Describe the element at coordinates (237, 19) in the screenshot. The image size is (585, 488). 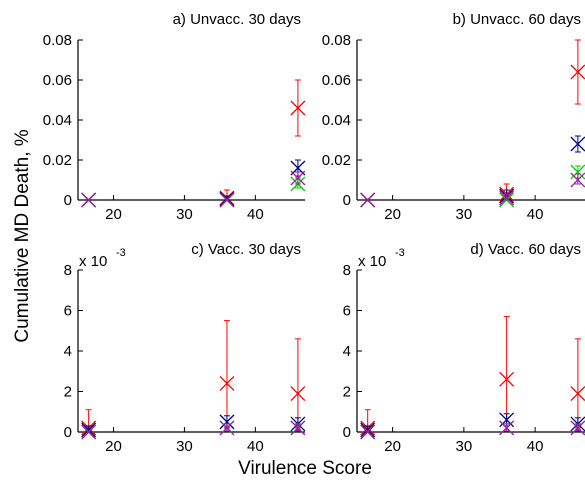
I see `panel-title: a) Unvacc. 30 days` at that location.